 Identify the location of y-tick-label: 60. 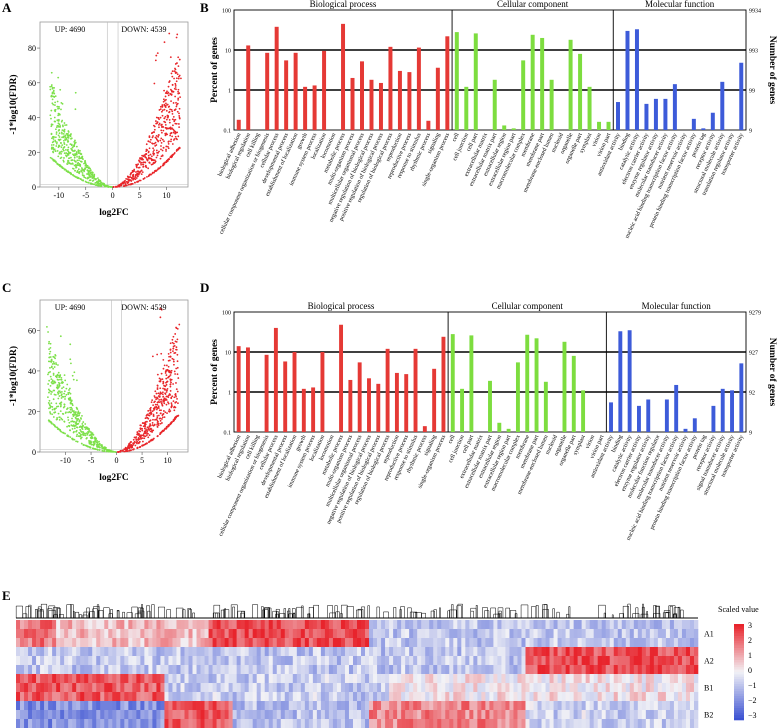
(32, 330).